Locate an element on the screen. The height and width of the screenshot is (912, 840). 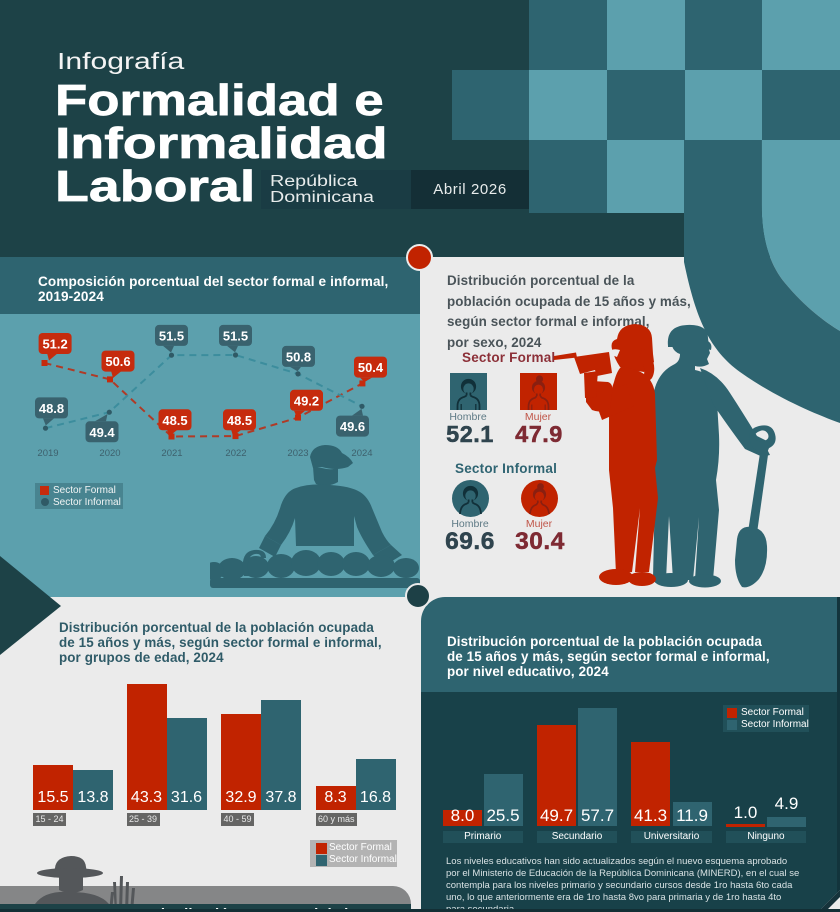
svg-text: 50.8 is located at coordinates (298, 356).